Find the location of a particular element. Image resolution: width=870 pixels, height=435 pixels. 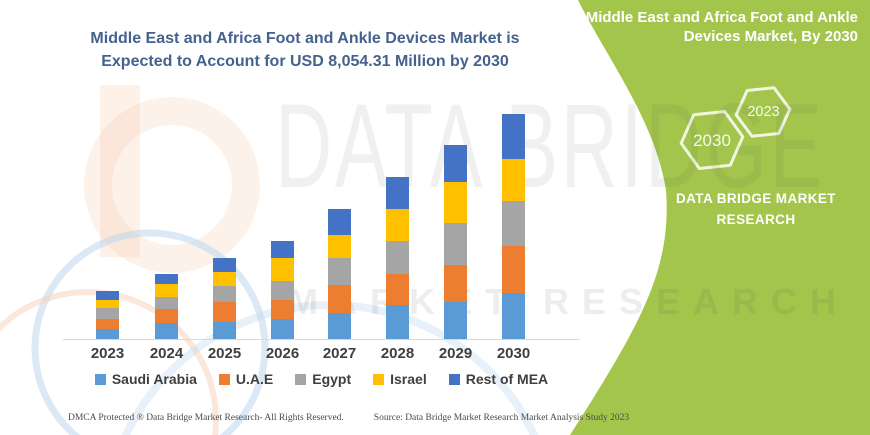

x-tick-2028: 2028 is located at coordinates (397, 353).